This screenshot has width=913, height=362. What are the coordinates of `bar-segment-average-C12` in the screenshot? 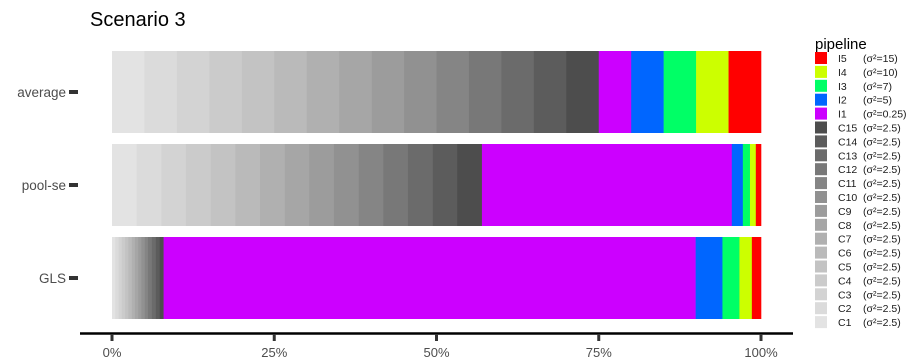 It's located at (485, 92).